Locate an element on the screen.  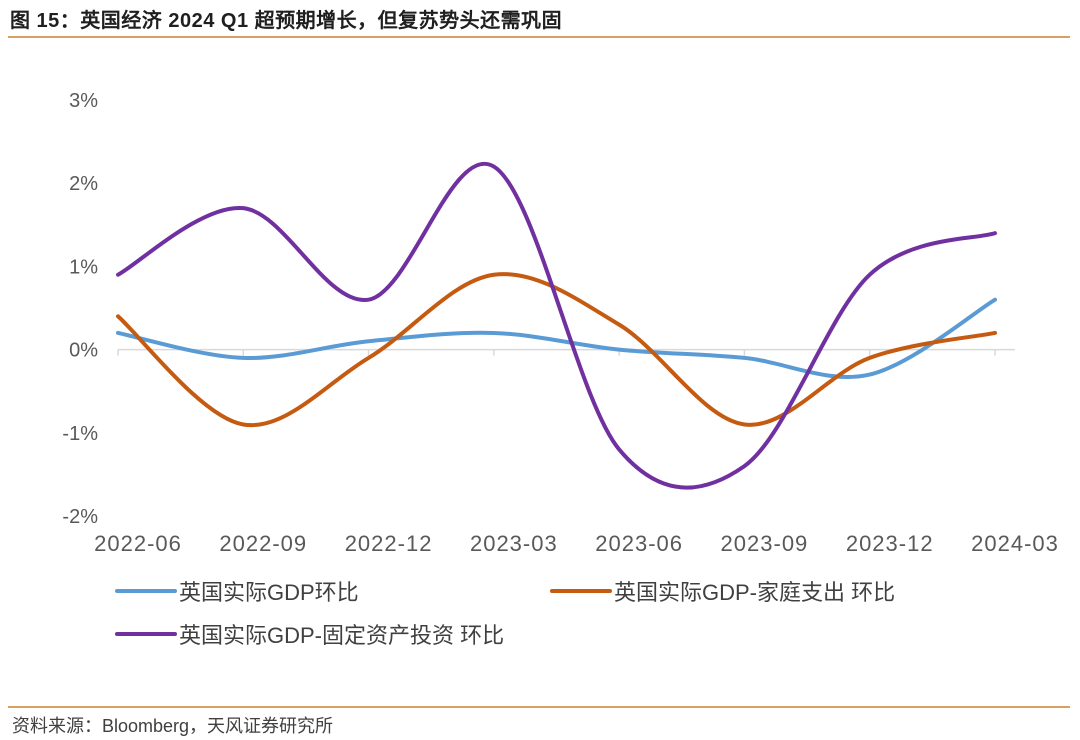
y-tick-label: 2% is located at coordinates (83, 184).